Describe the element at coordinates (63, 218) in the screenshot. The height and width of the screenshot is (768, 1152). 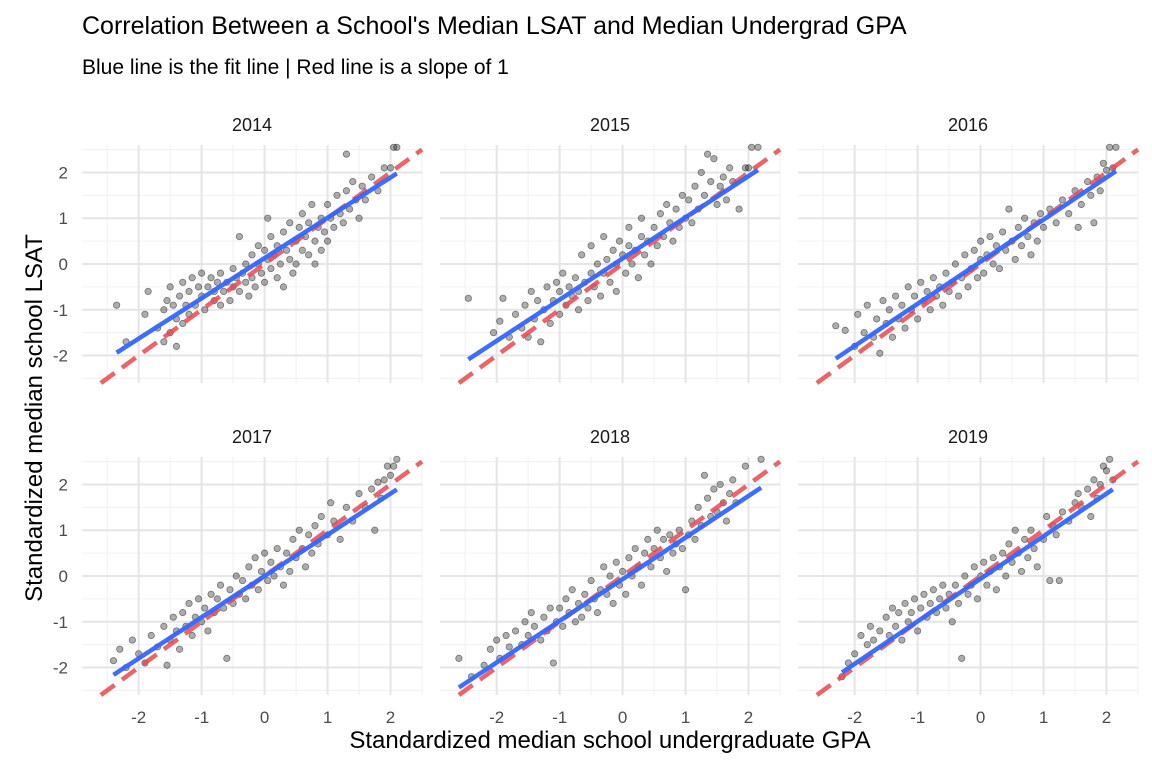
I see `y-tick-label: 1` at that location.